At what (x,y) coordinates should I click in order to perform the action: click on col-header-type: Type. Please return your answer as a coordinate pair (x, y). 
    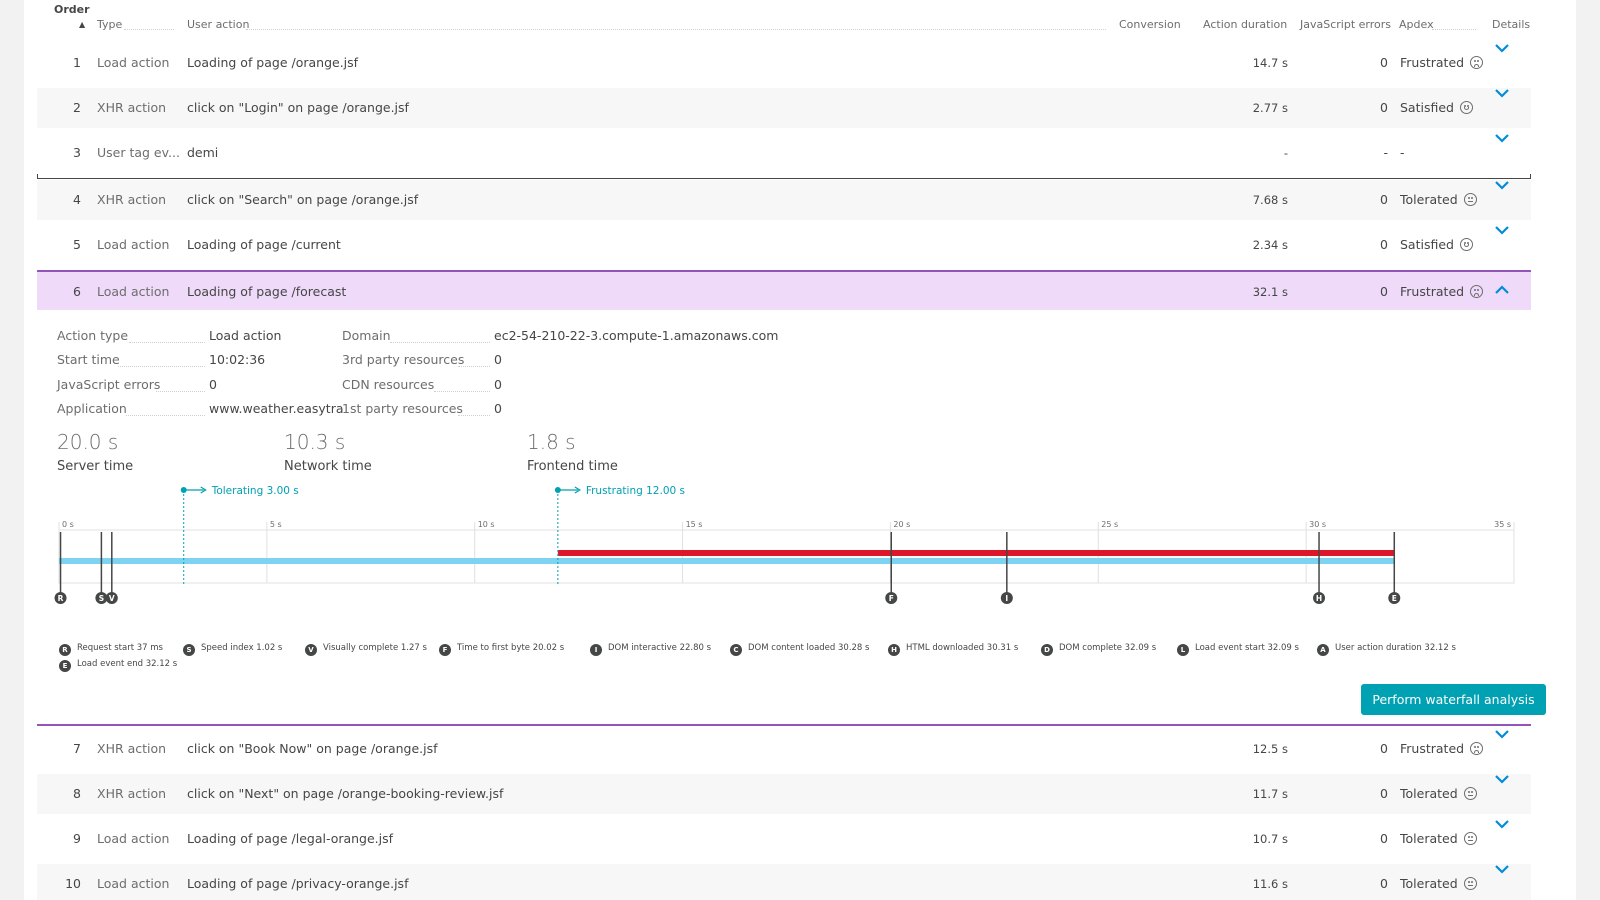
    Looking at the image, I should click on (110, 24).